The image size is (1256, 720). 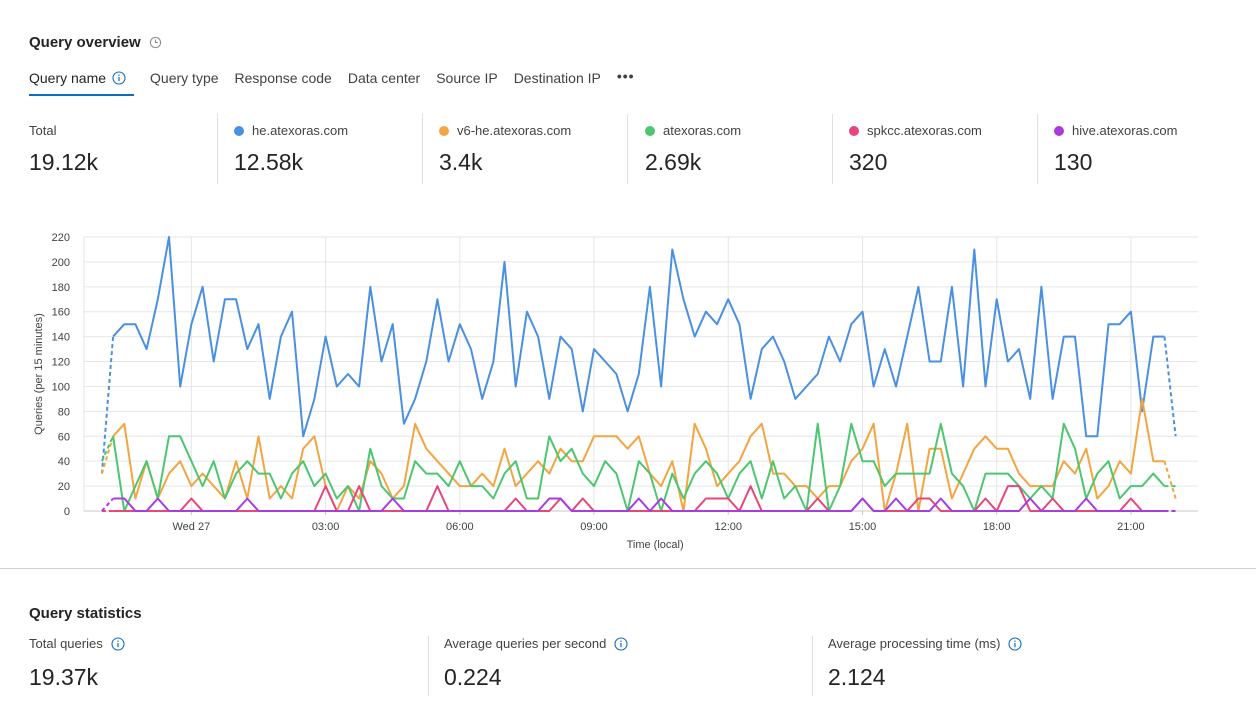 I want to click on stat-total: Total 19.12k, so click(x=63, y=149).